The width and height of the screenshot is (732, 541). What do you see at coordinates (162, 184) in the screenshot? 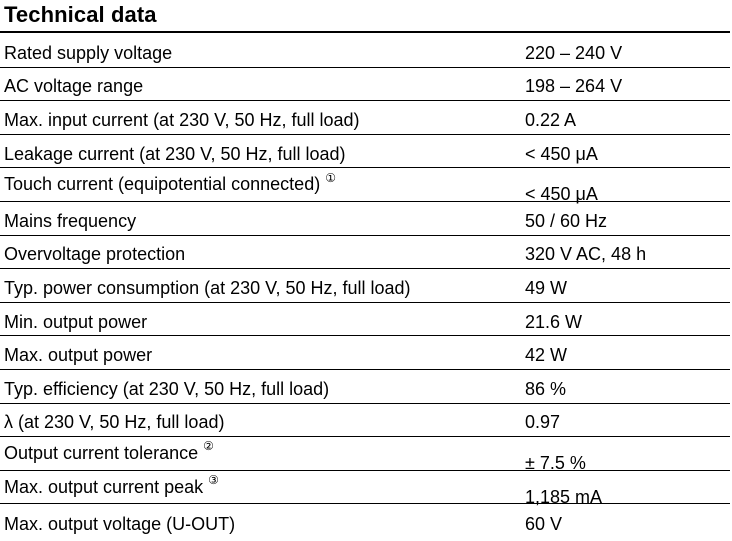
I see `spec-label-text: Touch current (equipotential connected)` at bounding box center [162, 184].